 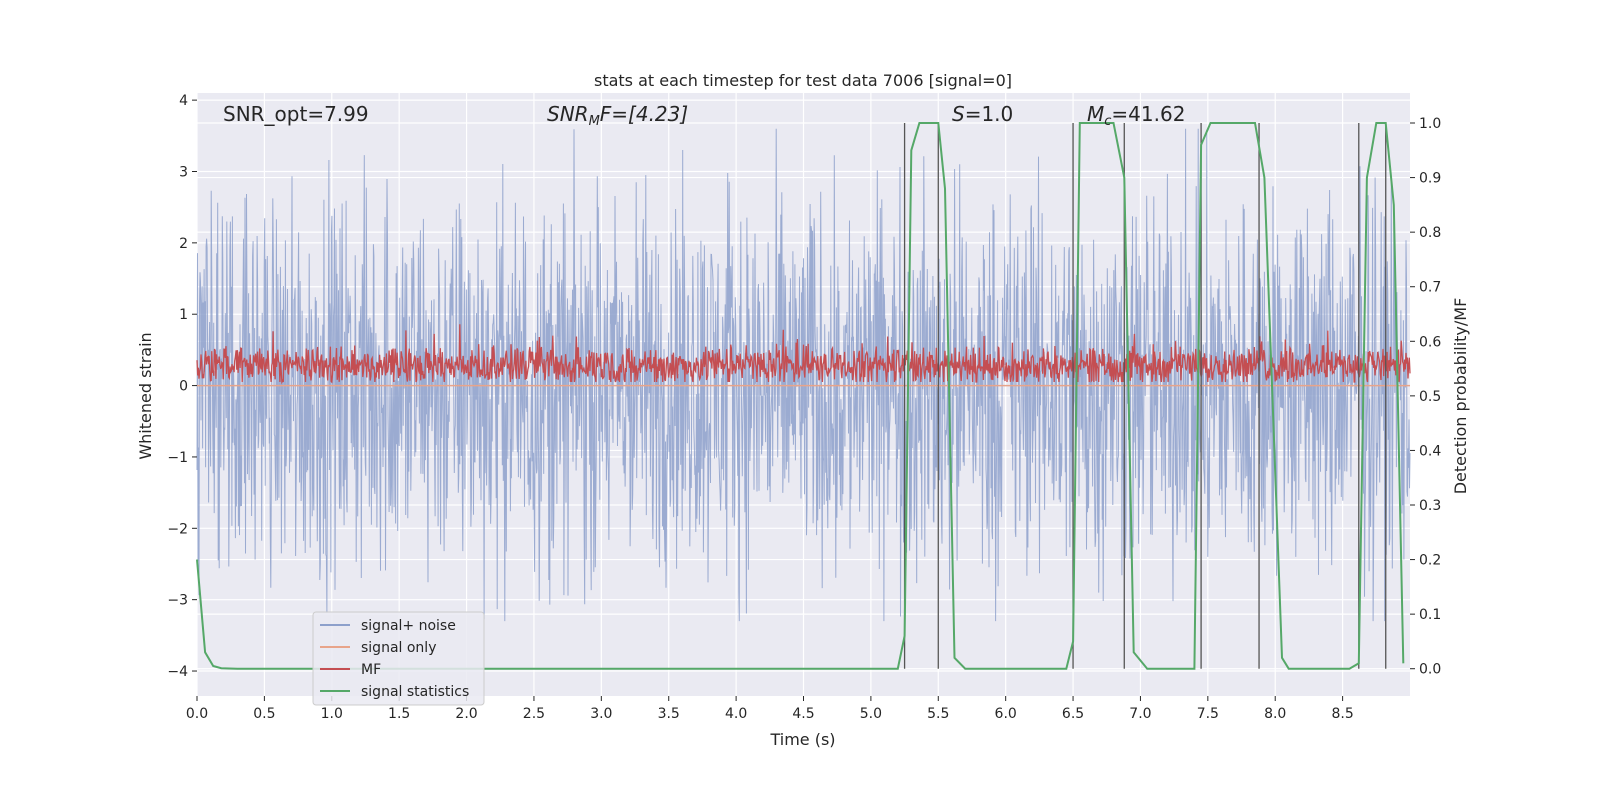 What do you see at coordinates (332, 714) in the screenshot?
I see `x-tick-label: 1.0` at bounding box center [332, 714].